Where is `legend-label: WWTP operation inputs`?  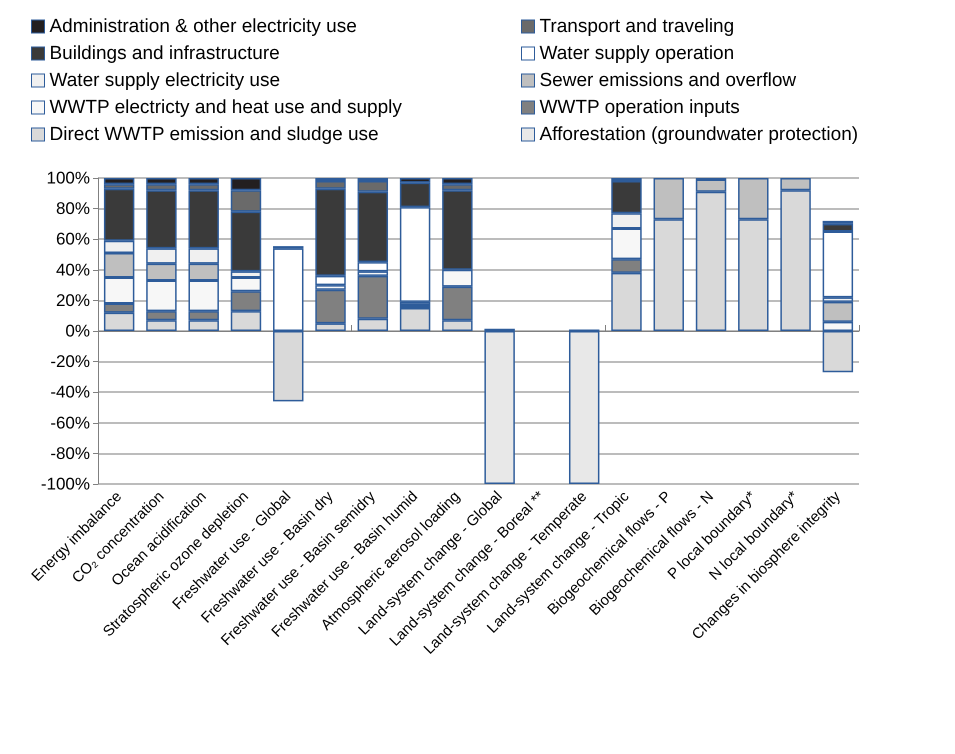 legend-label: WWTP operation inputs is located at coordinates (640, 107).